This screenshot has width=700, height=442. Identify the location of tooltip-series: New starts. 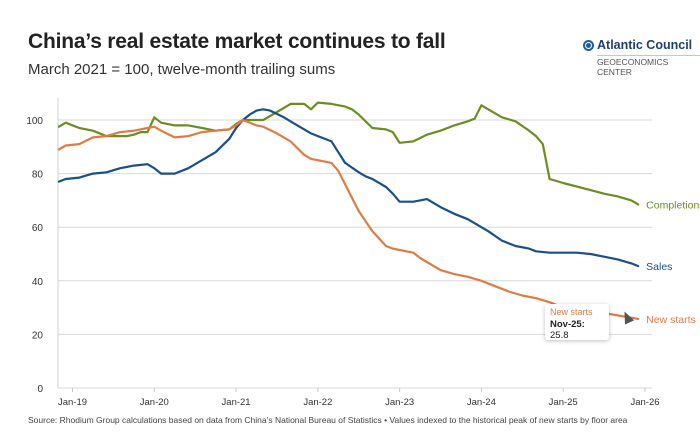
(571, 312).